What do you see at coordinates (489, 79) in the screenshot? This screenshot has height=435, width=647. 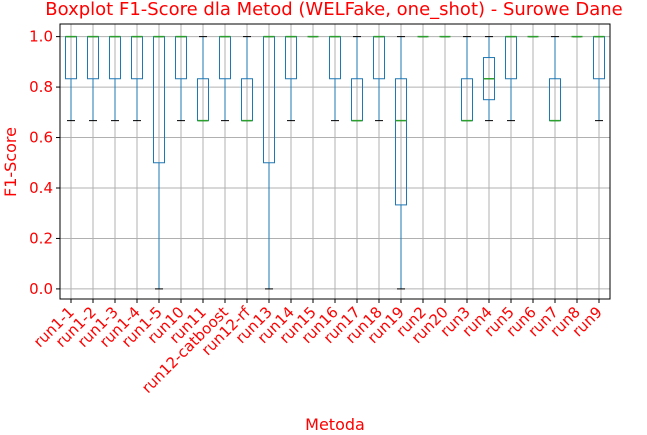 I see `box-run4` at bounding box center [489, 79].